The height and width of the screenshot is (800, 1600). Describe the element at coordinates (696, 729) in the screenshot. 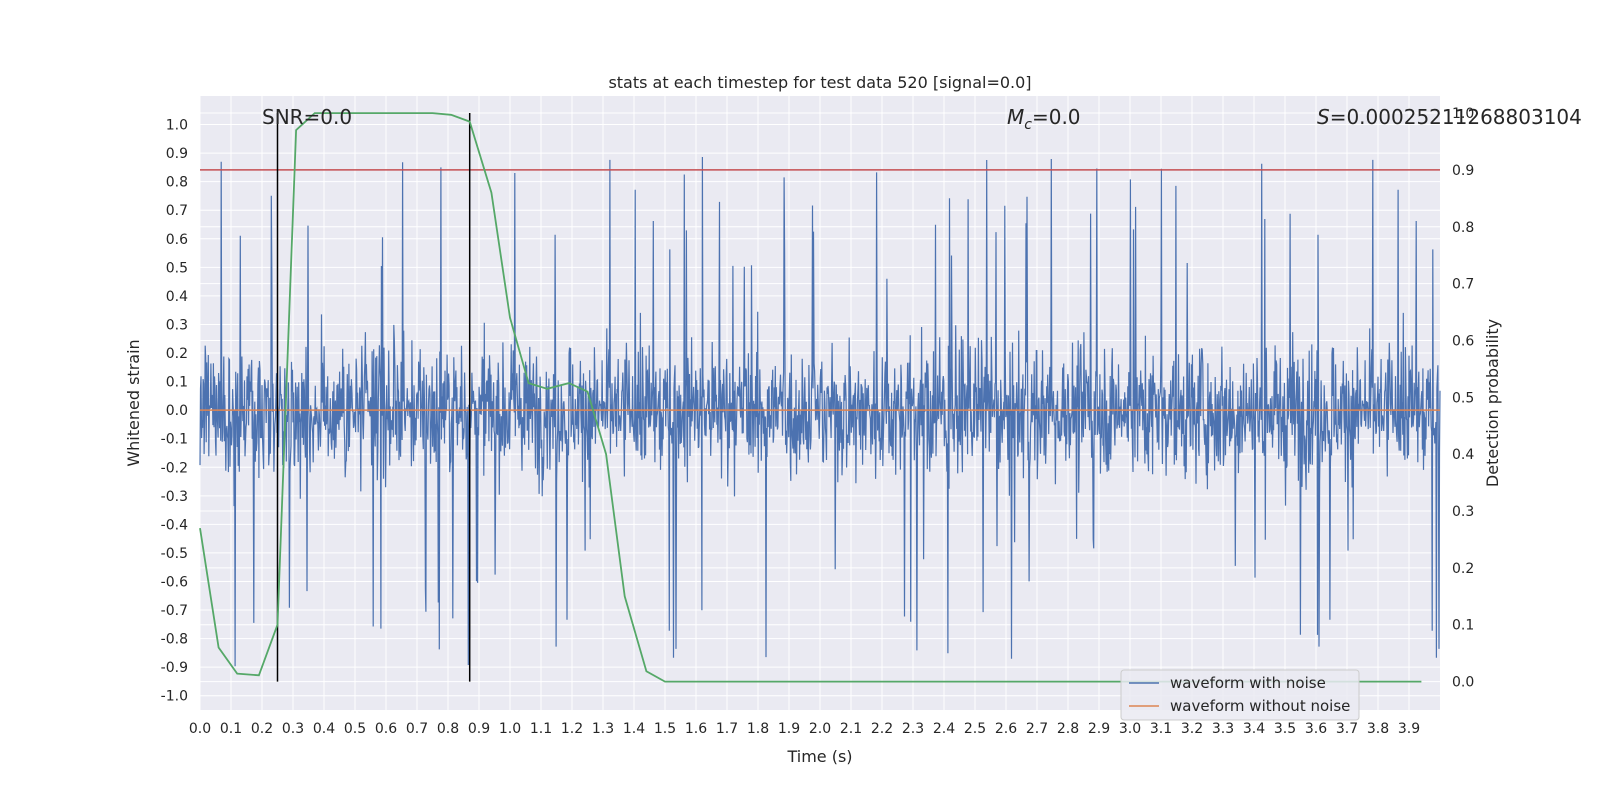

I see `x-tick-label: 1.6` at that location.